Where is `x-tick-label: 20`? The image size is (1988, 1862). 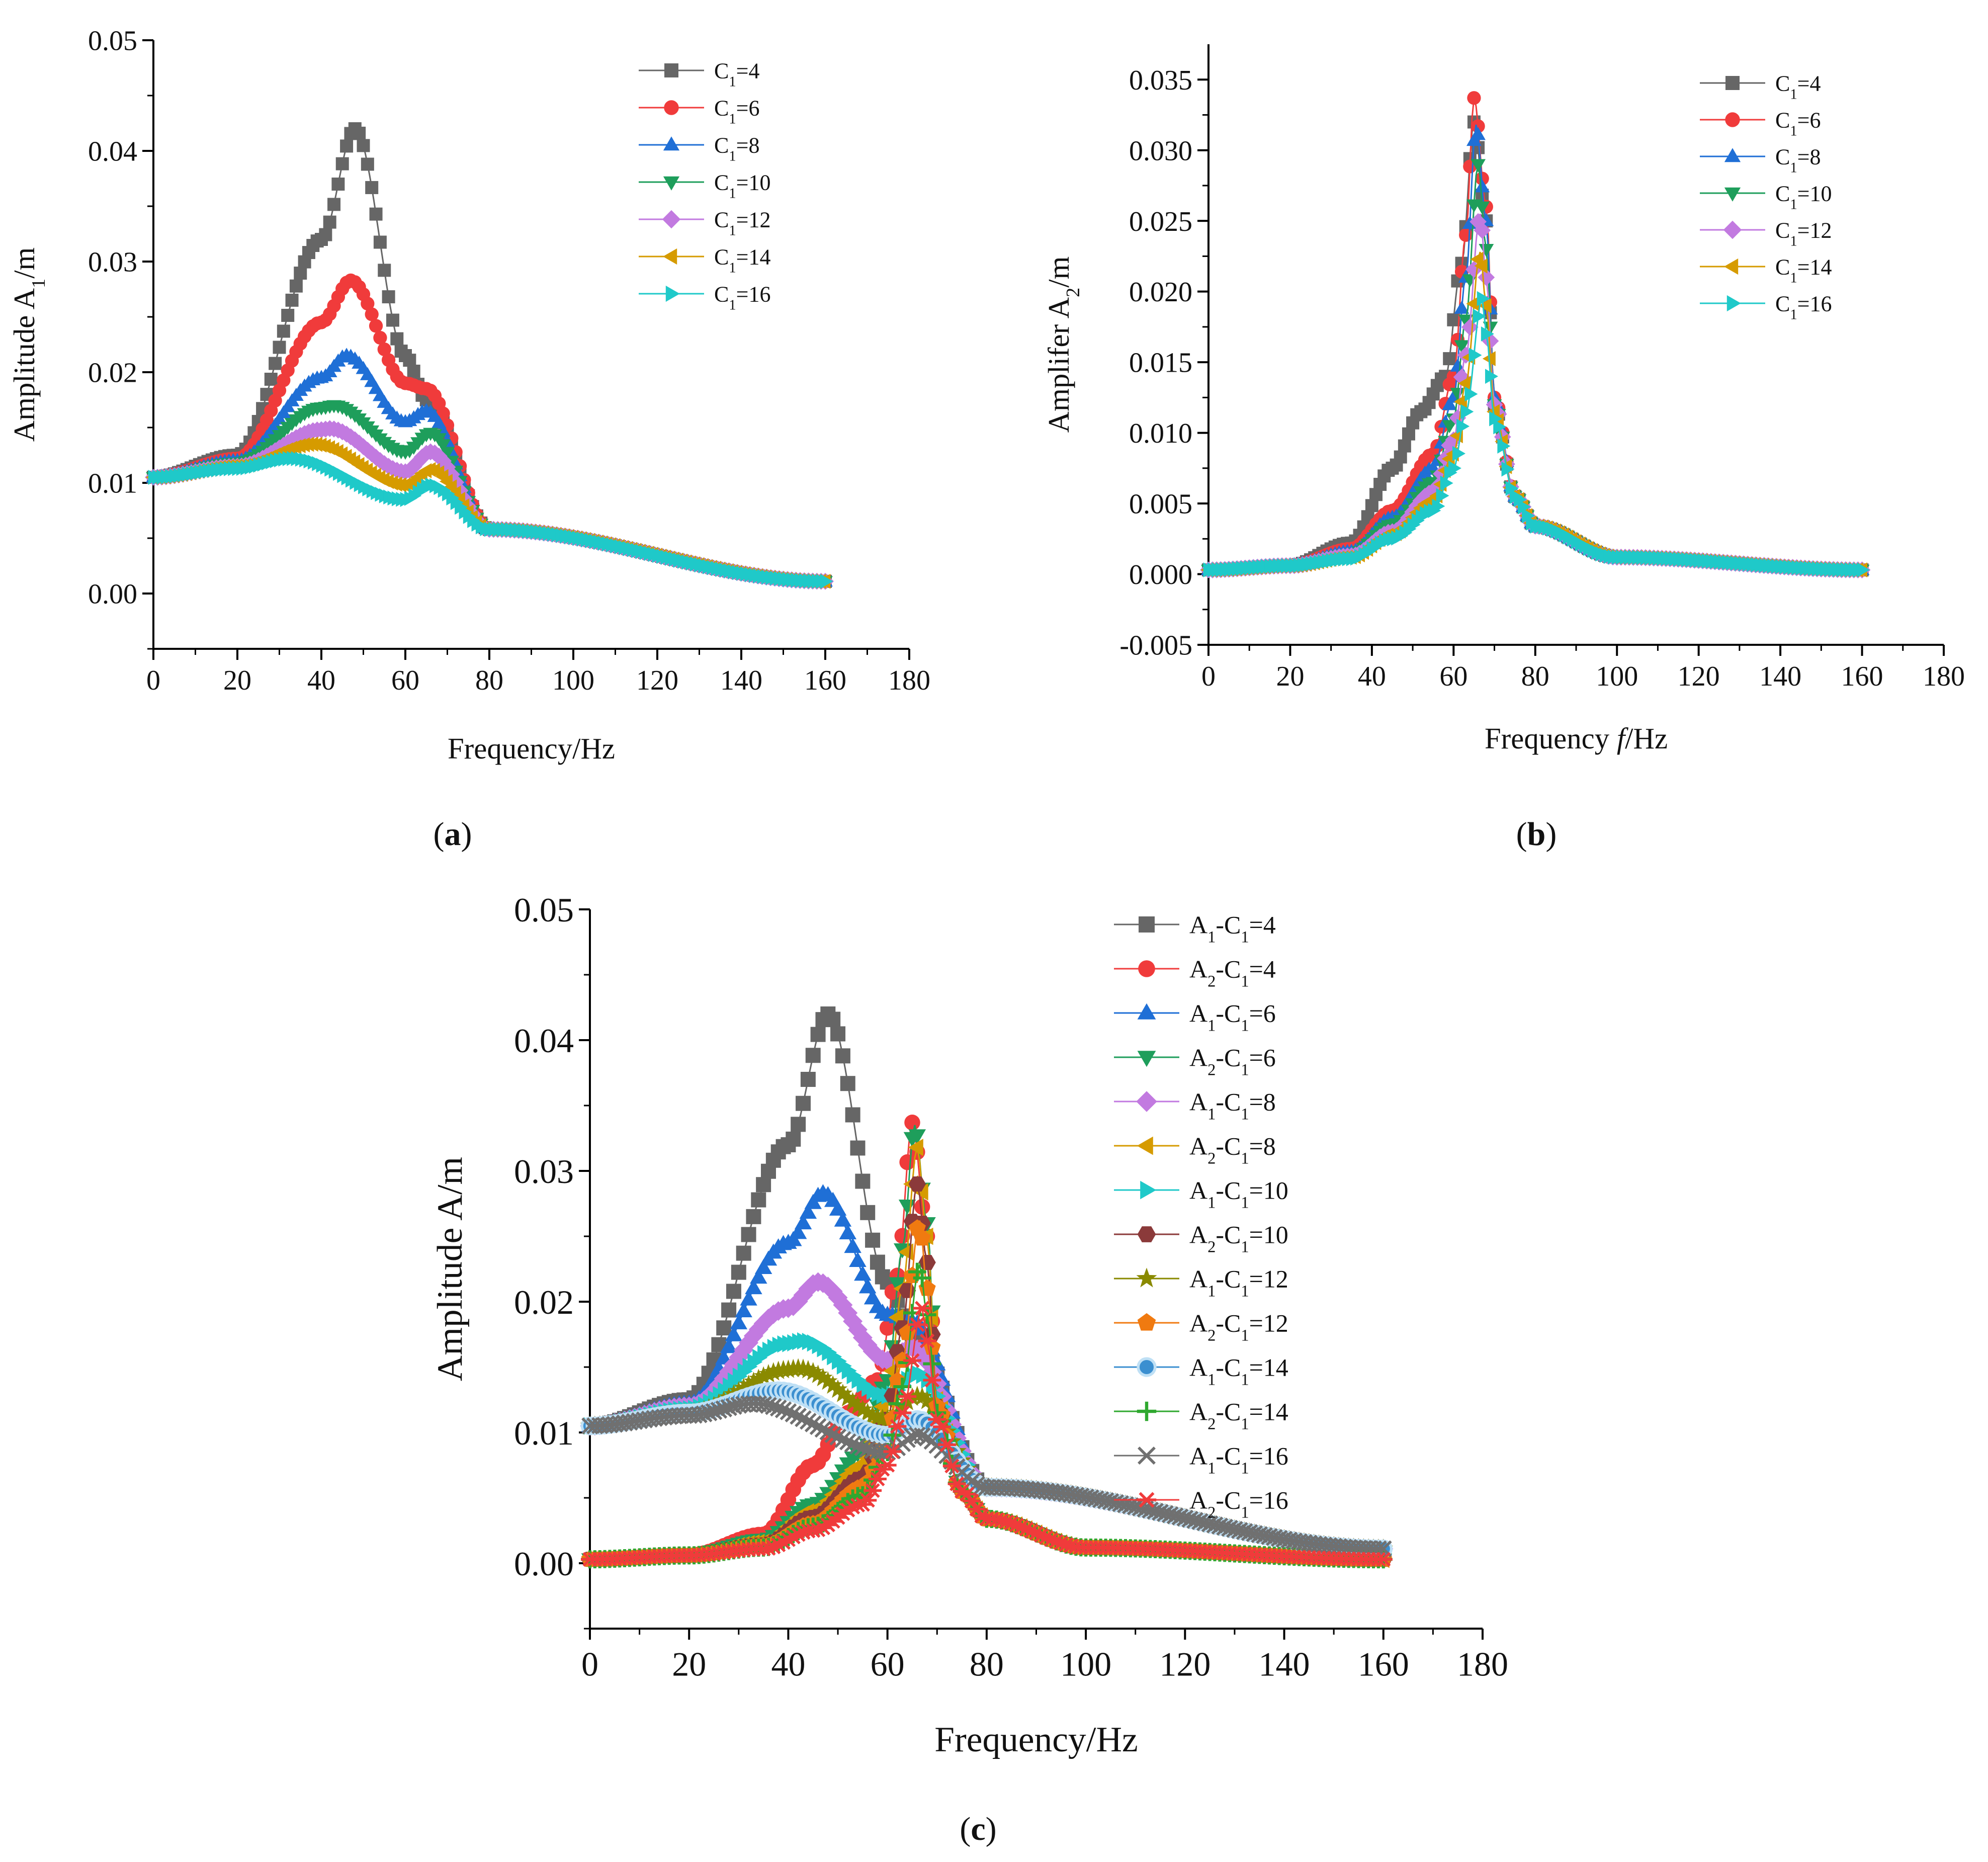
x-tick-label: 20 is located at coordinates (689, 1664).